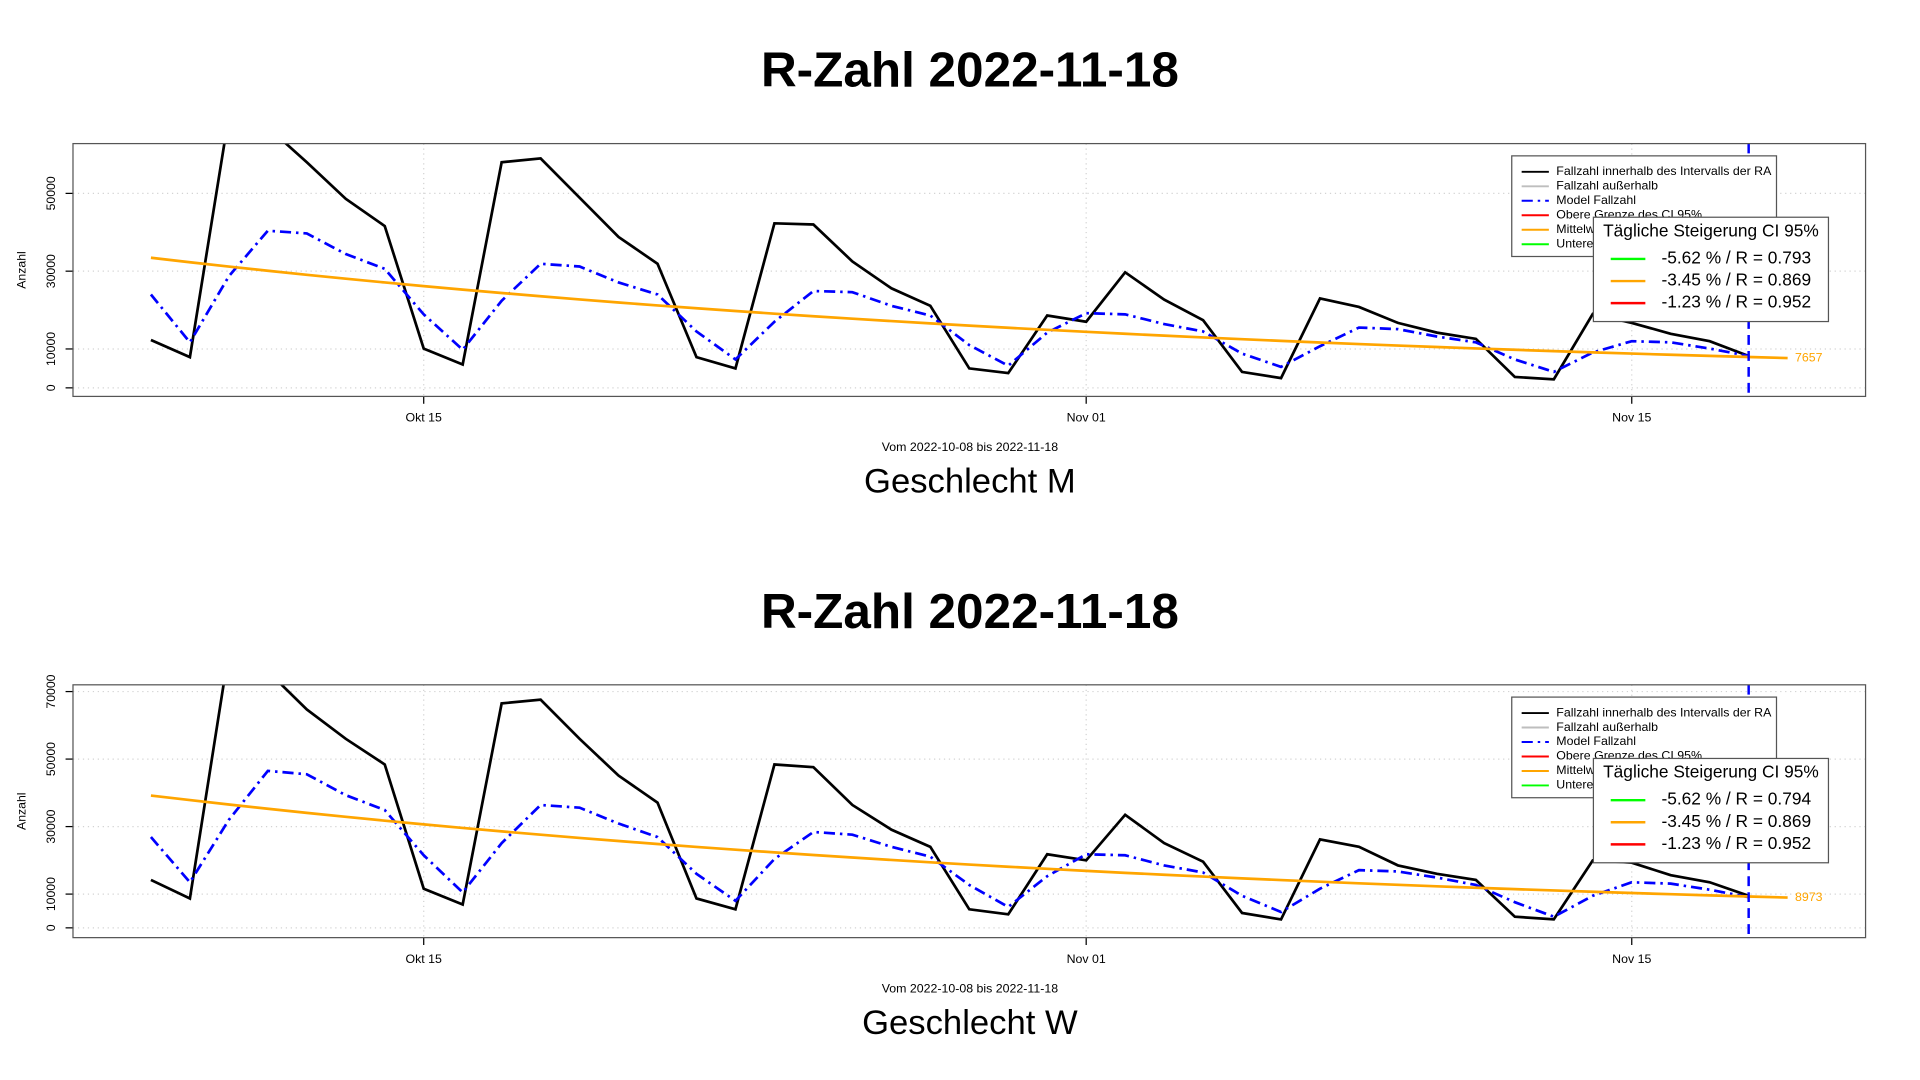 The height and width of the screenshot is (1080, 1920). I want to click on y-tick-label: 70000, so click(51, 691).